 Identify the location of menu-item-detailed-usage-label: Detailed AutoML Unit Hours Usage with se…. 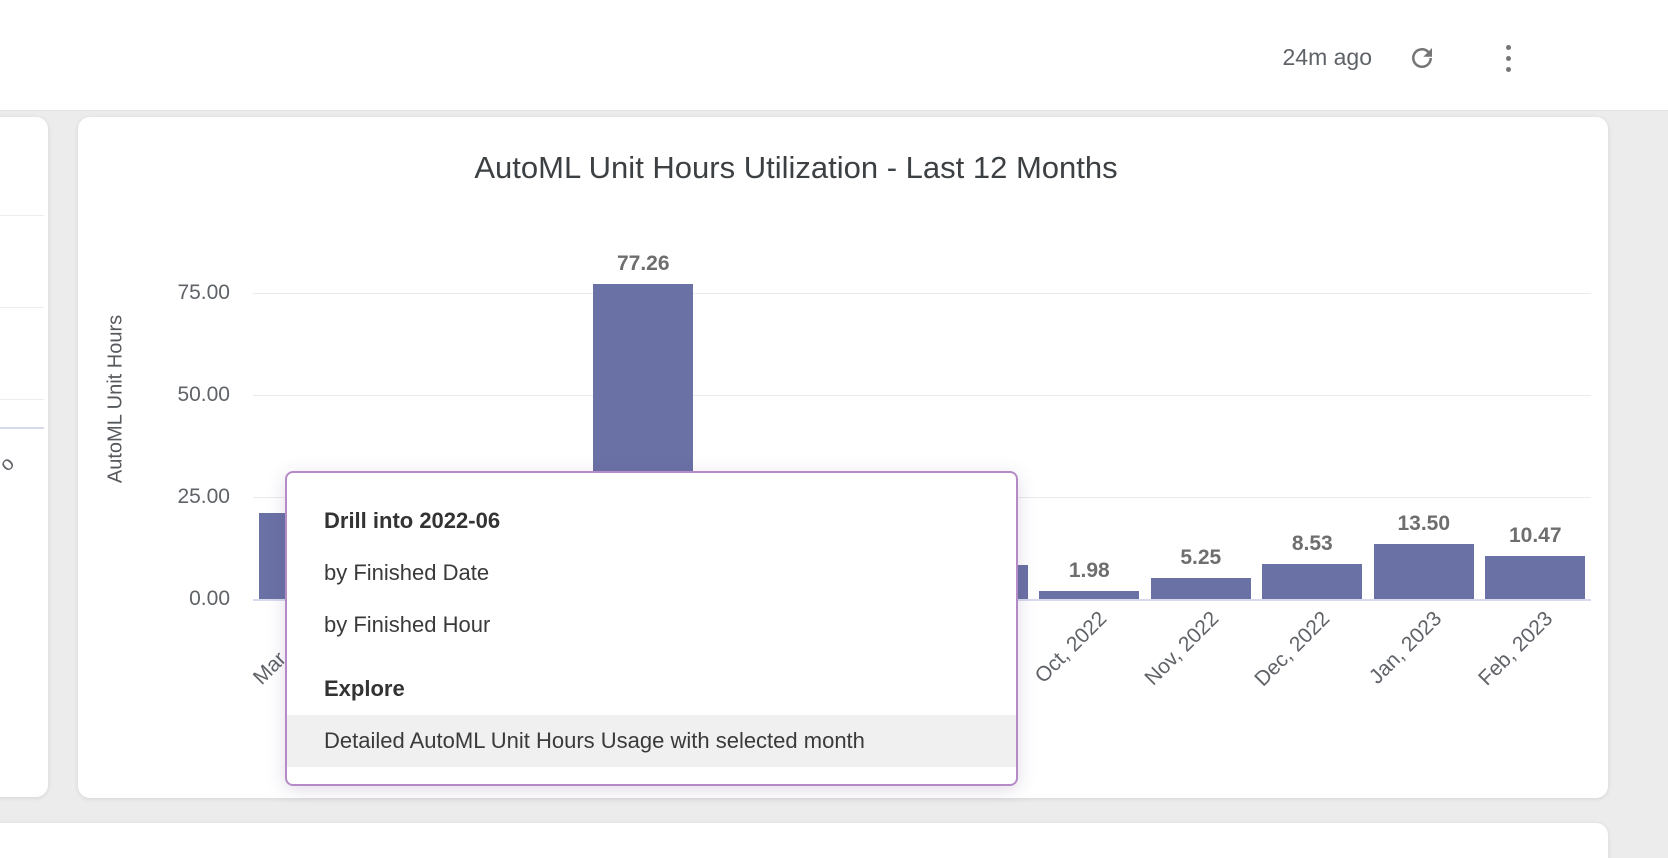
(594, 740).